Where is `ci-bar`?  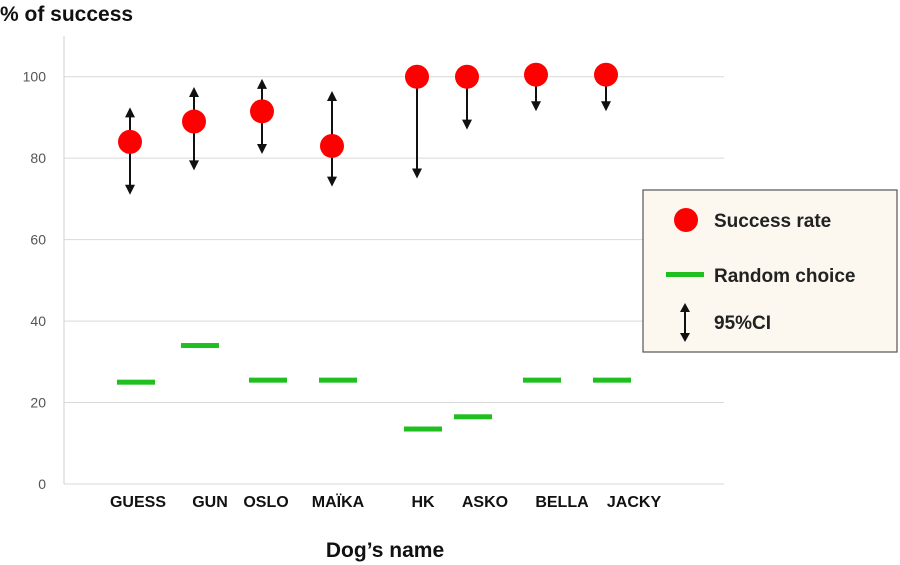 ci-bar is located at coordinates (417, 127).